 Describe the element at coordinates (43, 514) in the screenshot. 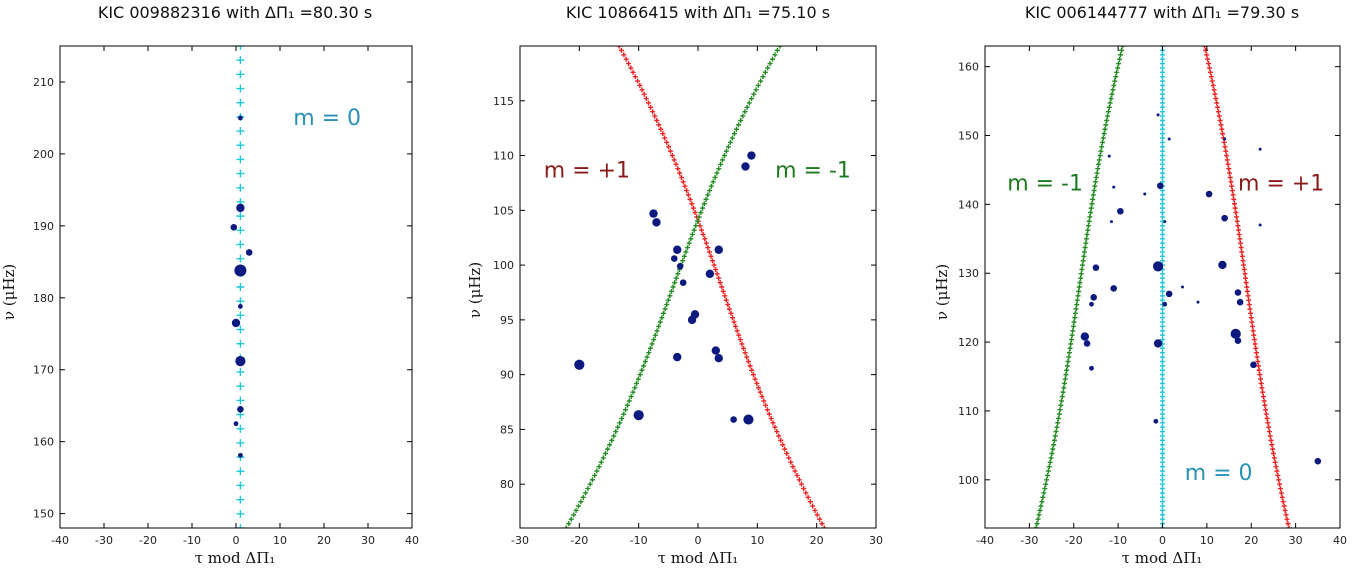

I see `y-tick-label: 150` at that location.